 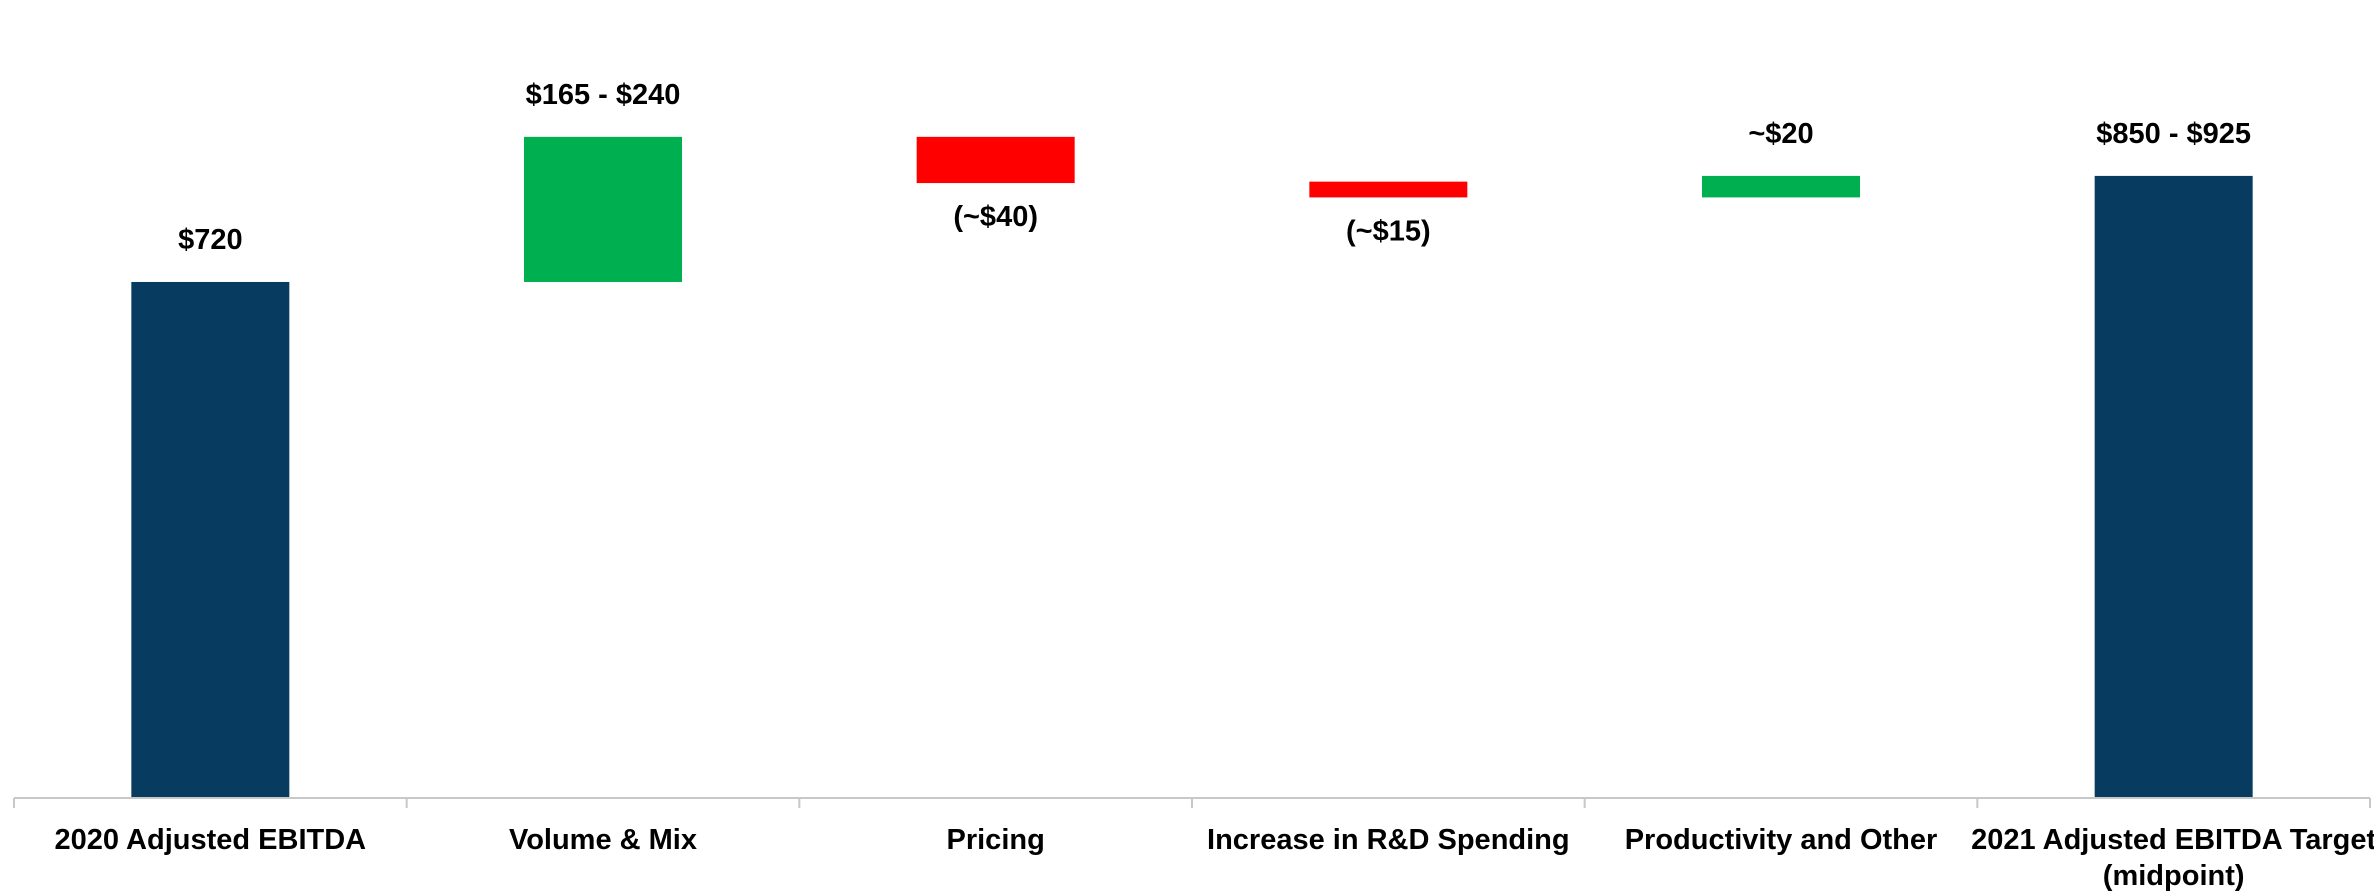 I want to click on category-label: (midpoint), so click(x=2174, y=876).